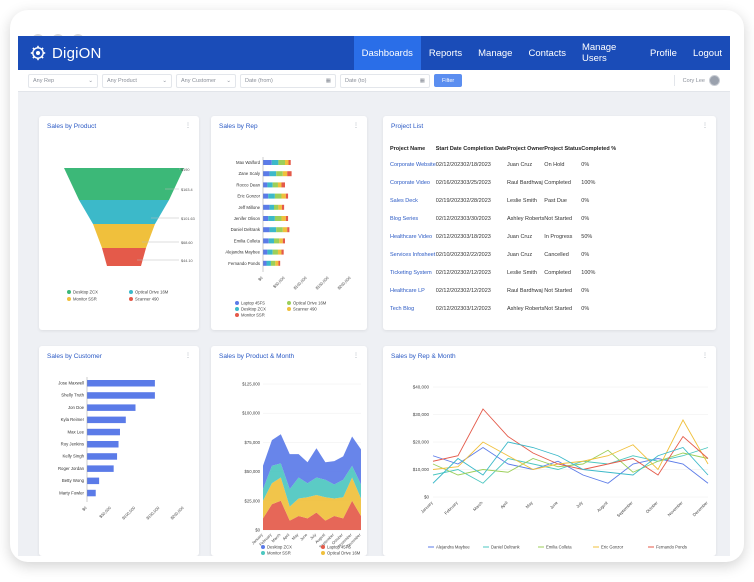 The width and height of the screenshot is (754, 582). Describe the element at coordinates (404, 201) in the screenshot. I see `project-name-link: Sales Deck` at that location.